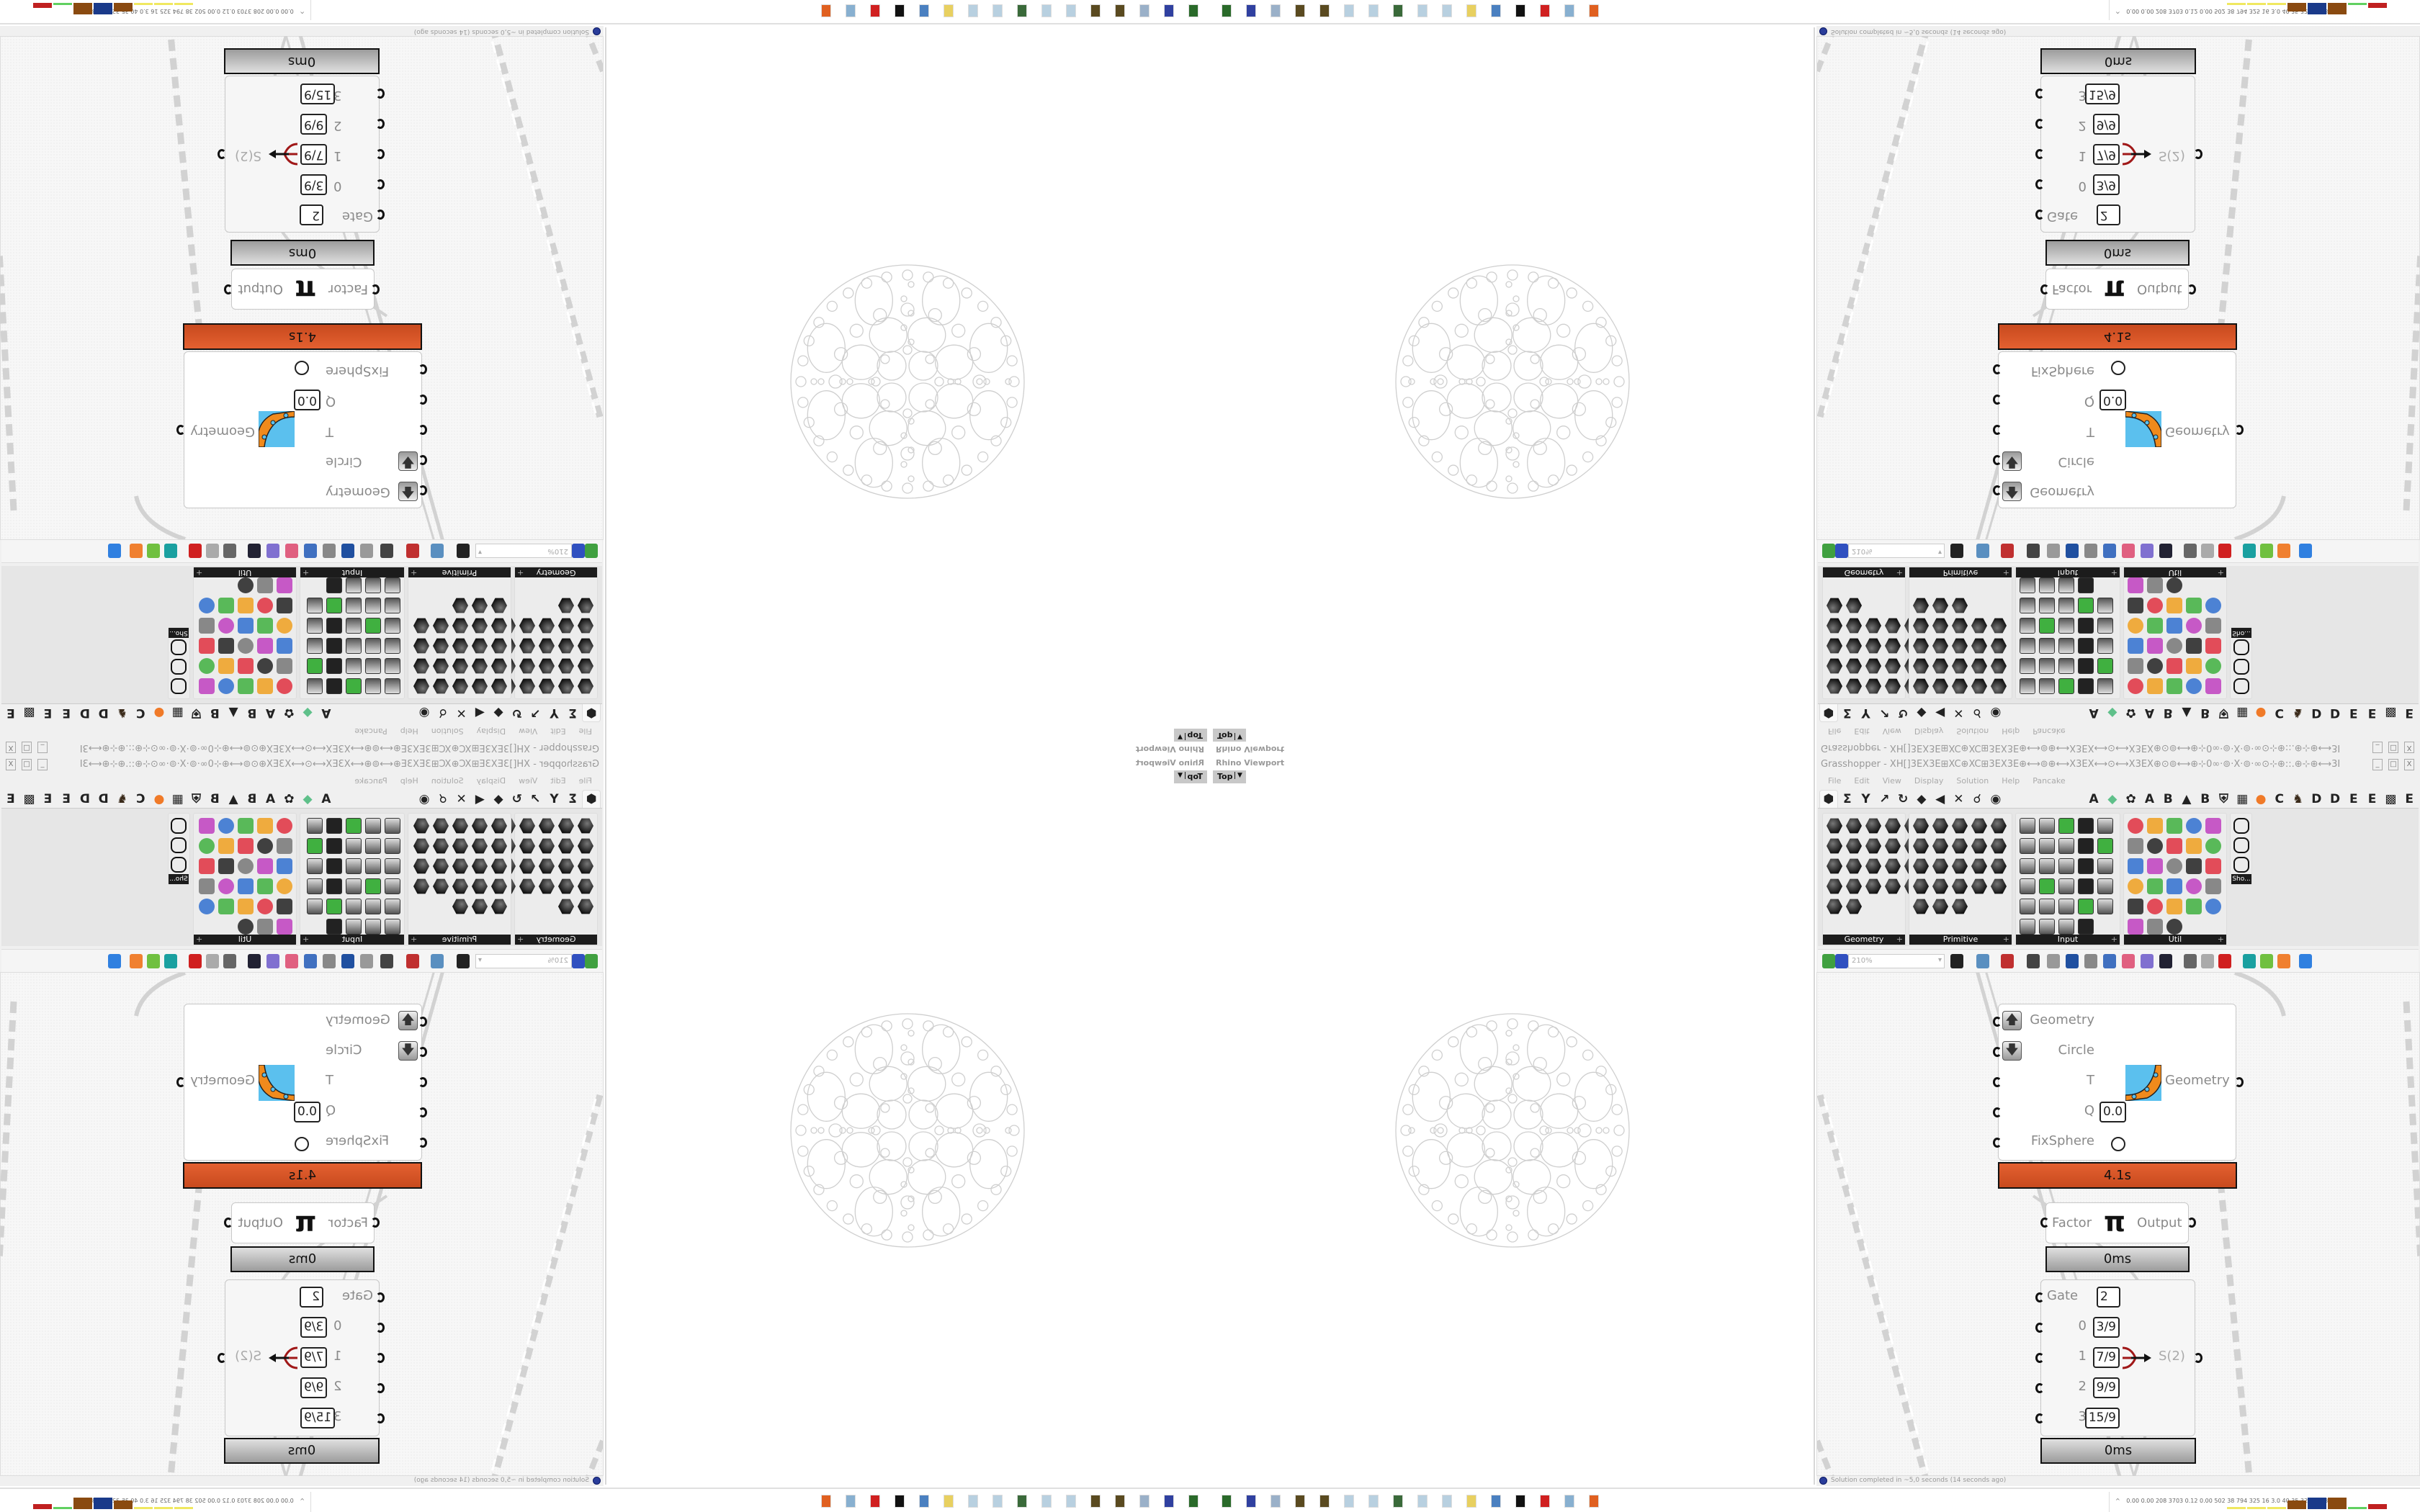  Describe the element at coordinates (1939, 552) in the screenshot. I see `chevron-down-icon: ▾` at that location.